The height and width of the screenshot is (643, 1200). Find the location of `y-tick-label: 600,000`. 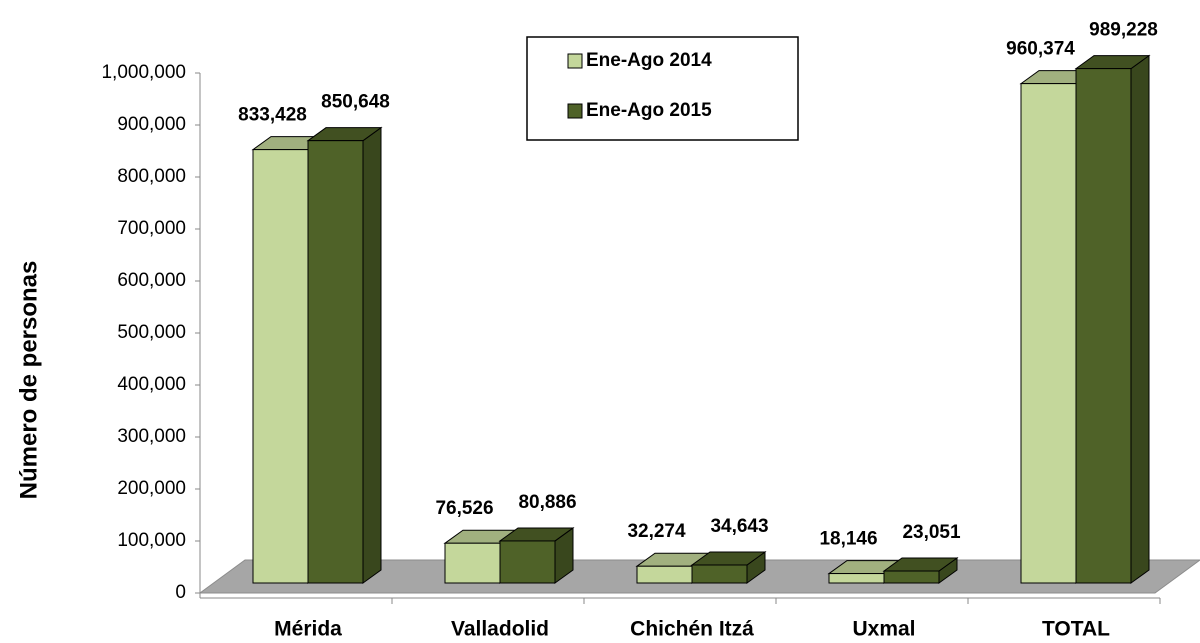

y-tick-label: 600,000 is located at coordinates (151, 280).